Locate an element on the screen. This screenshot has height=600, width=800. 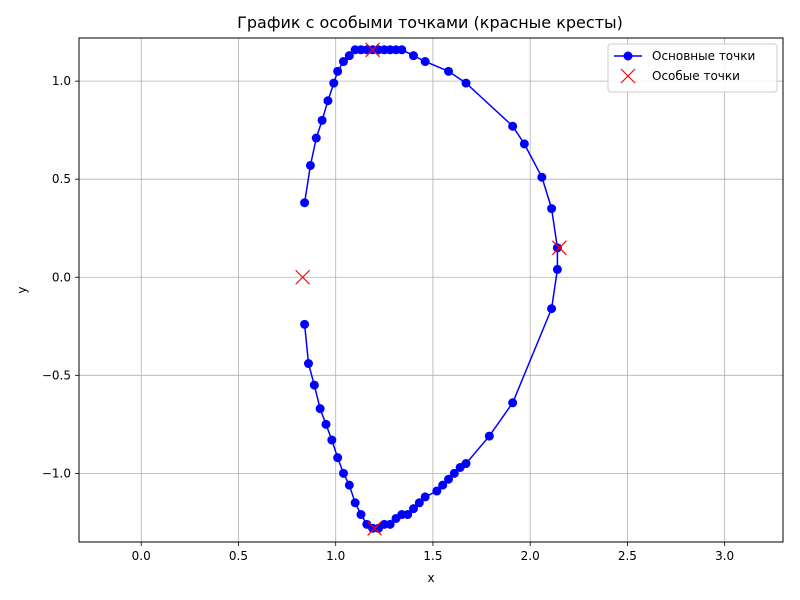
x-tick-label: 3.0 is located at coordinates (724, 556).